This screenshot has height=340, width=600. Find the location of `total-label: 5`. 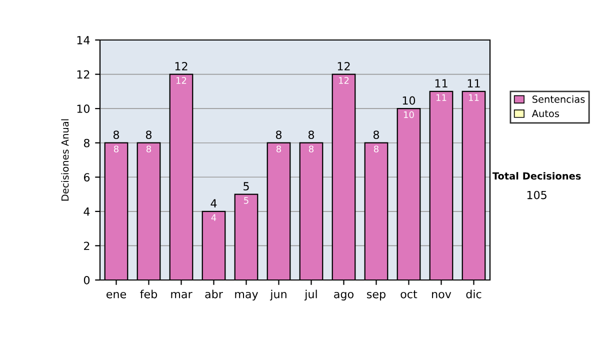

total-label: 5 is located at coordinates (246, 186).